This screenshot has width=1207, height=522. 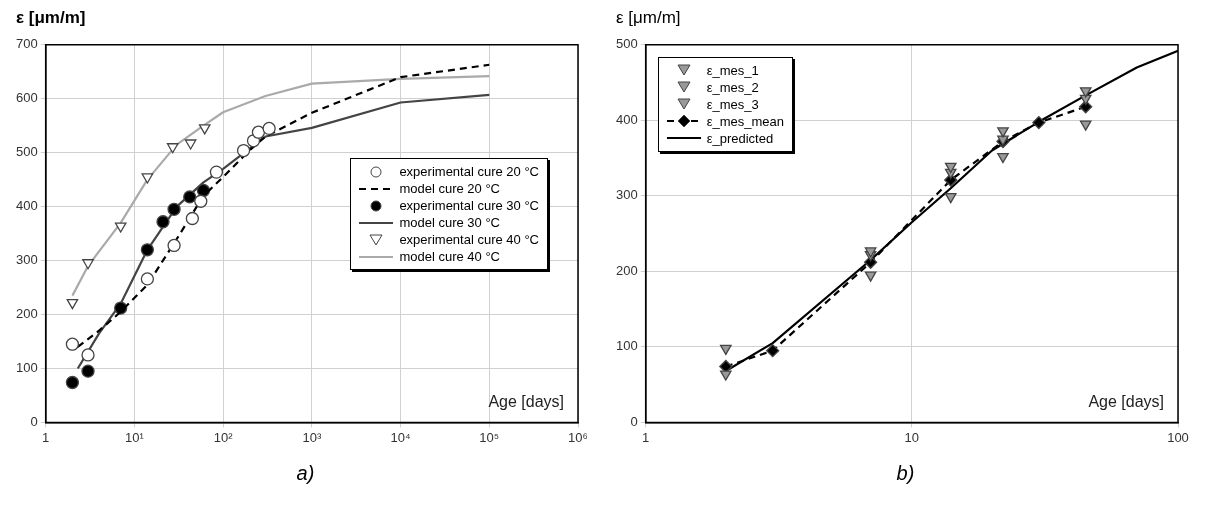 What do you see at coordinates (400, 437) in the screenshot?
I see `x-tick-label: 10⁴` at bounding box center [400, 437].